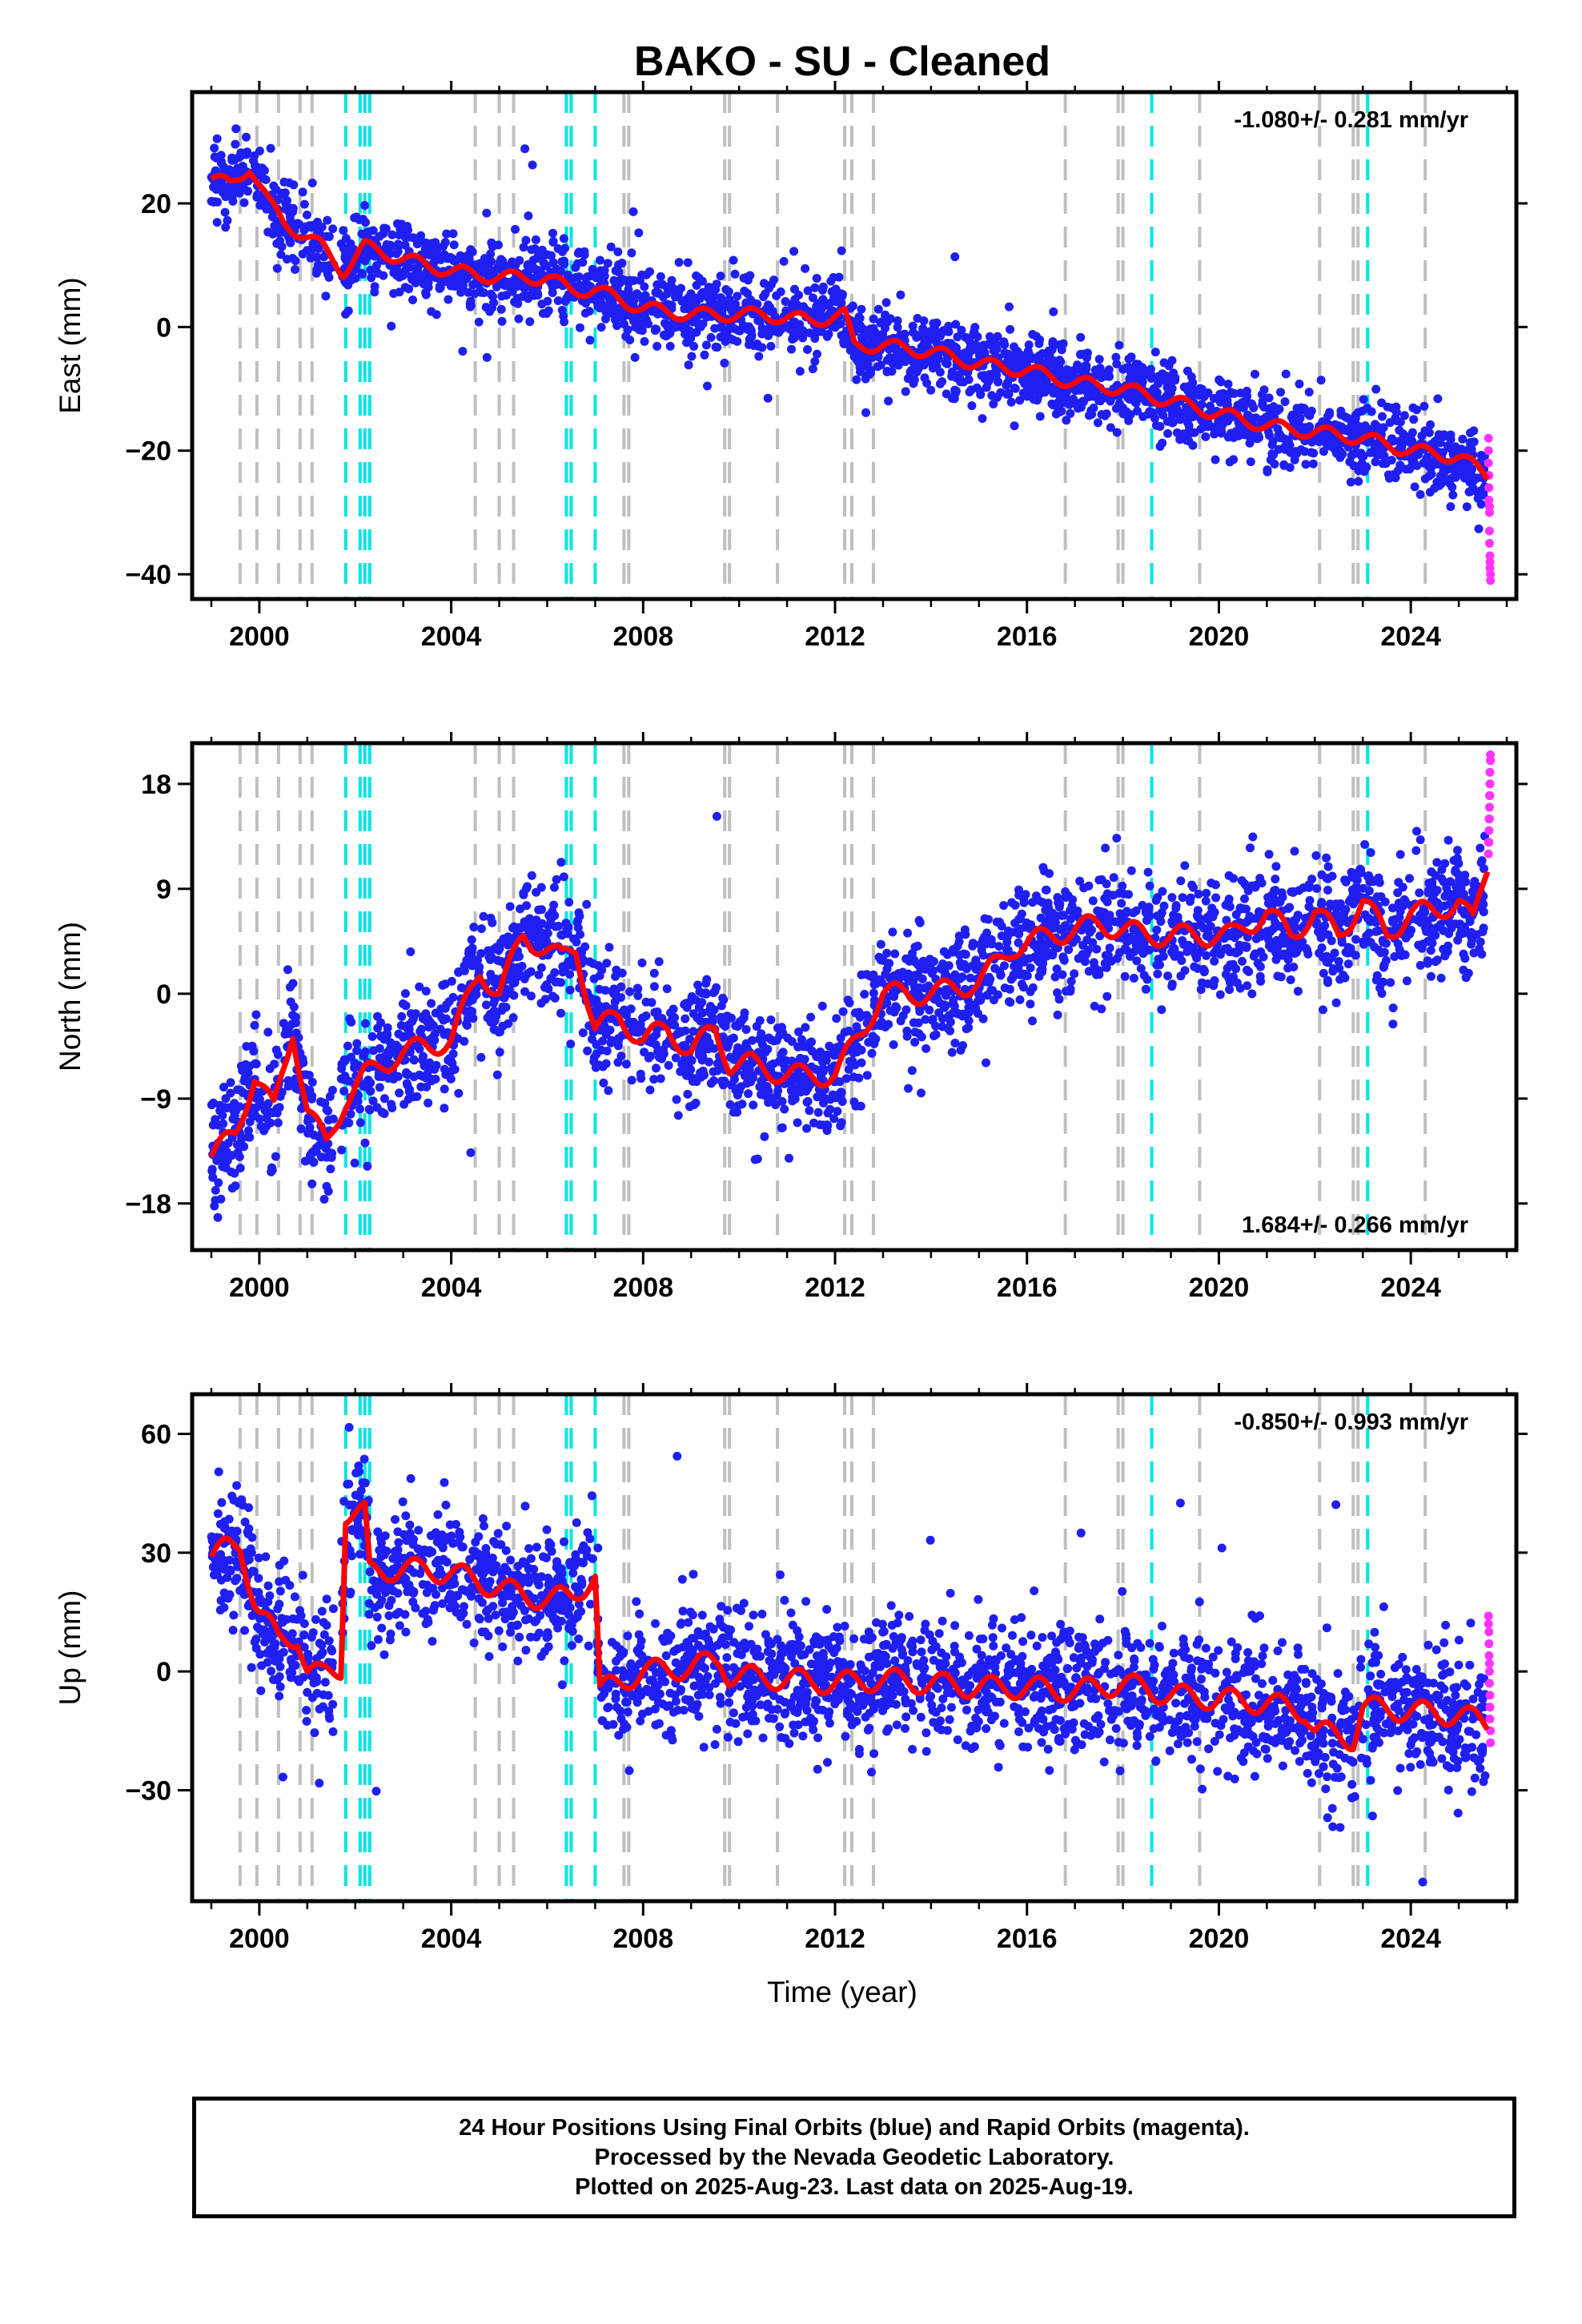 This screenshot has height=2324, width=1582. What do you see at coordinates (1028, 636) in the screenshot?
I see `x-tick-label: 2016` at bounding box center [1028, 636].